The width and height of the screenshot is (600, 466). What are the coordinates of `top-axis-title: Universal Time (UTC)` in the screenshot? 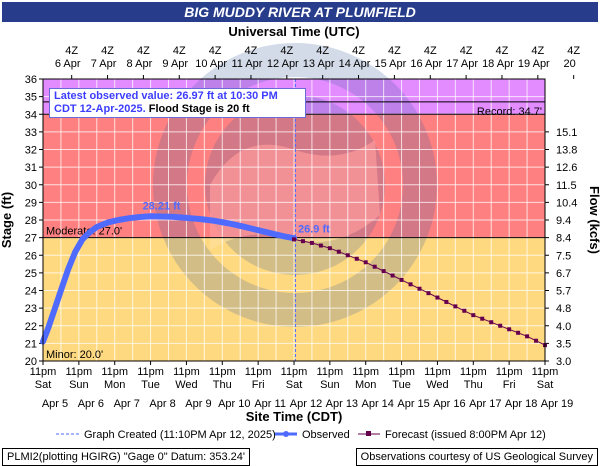 It's located at (293, 31).